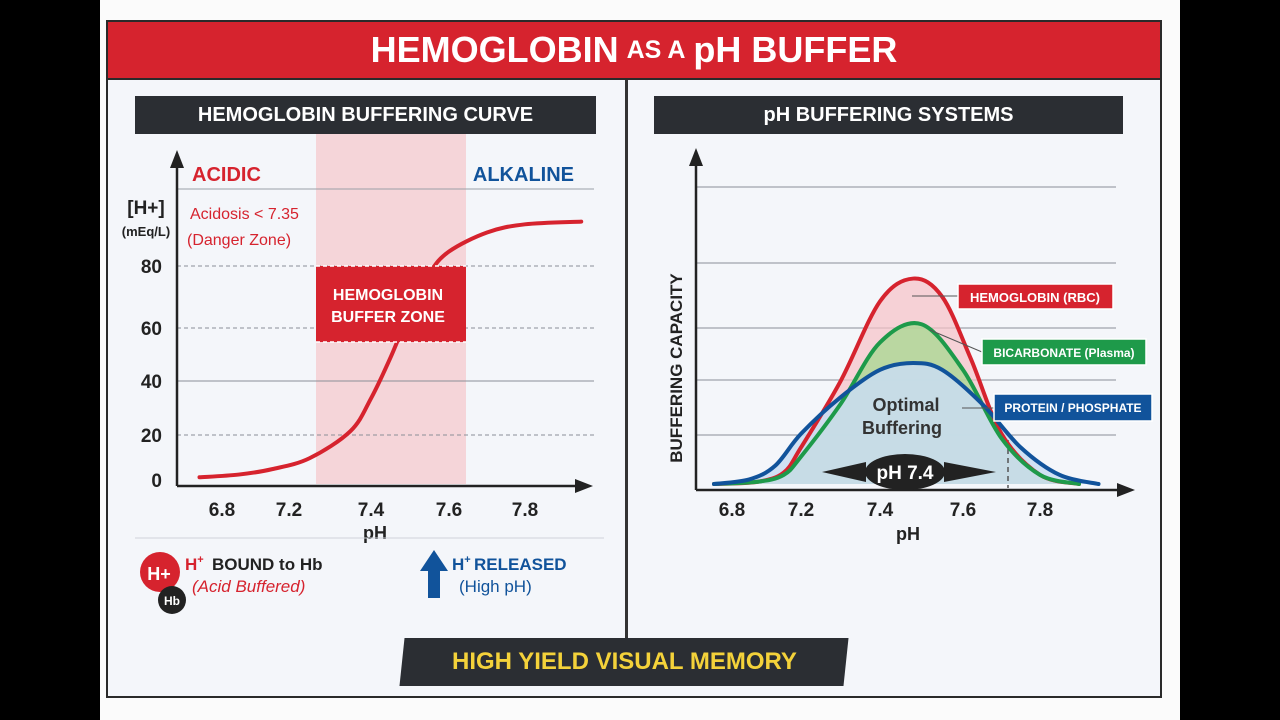 This screenshot has height=720, width=1280. I want to click on title-part-3: pH BUFFER, so click(795, 49).